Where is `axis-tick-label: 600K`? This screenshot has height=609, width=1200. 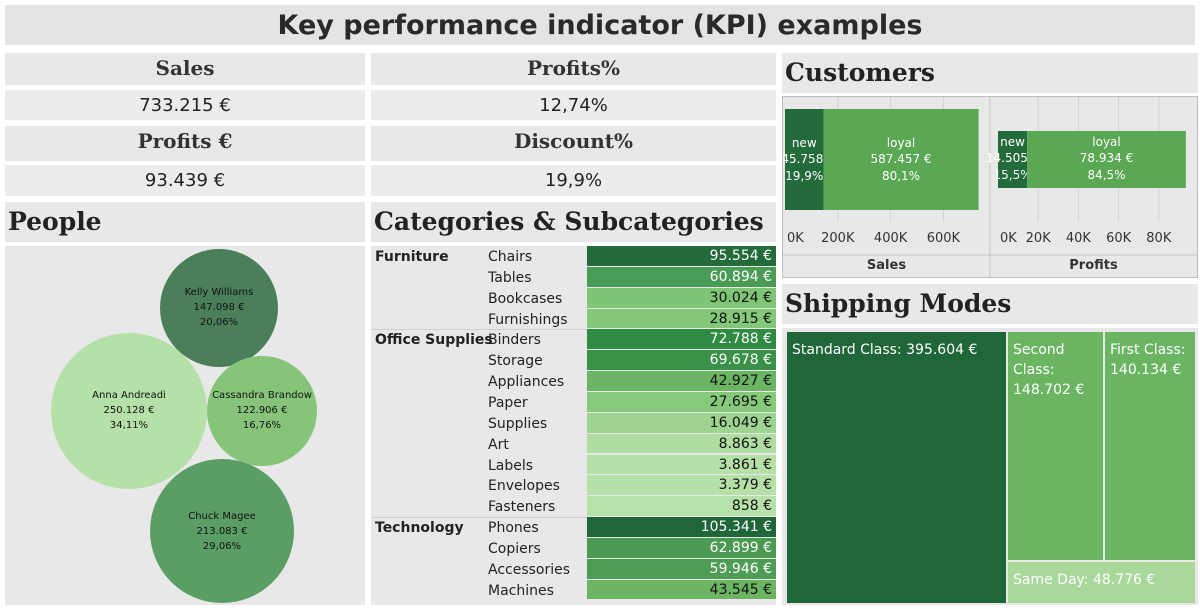 axis-tick-label: 600K is located at coordinates (944, 238).